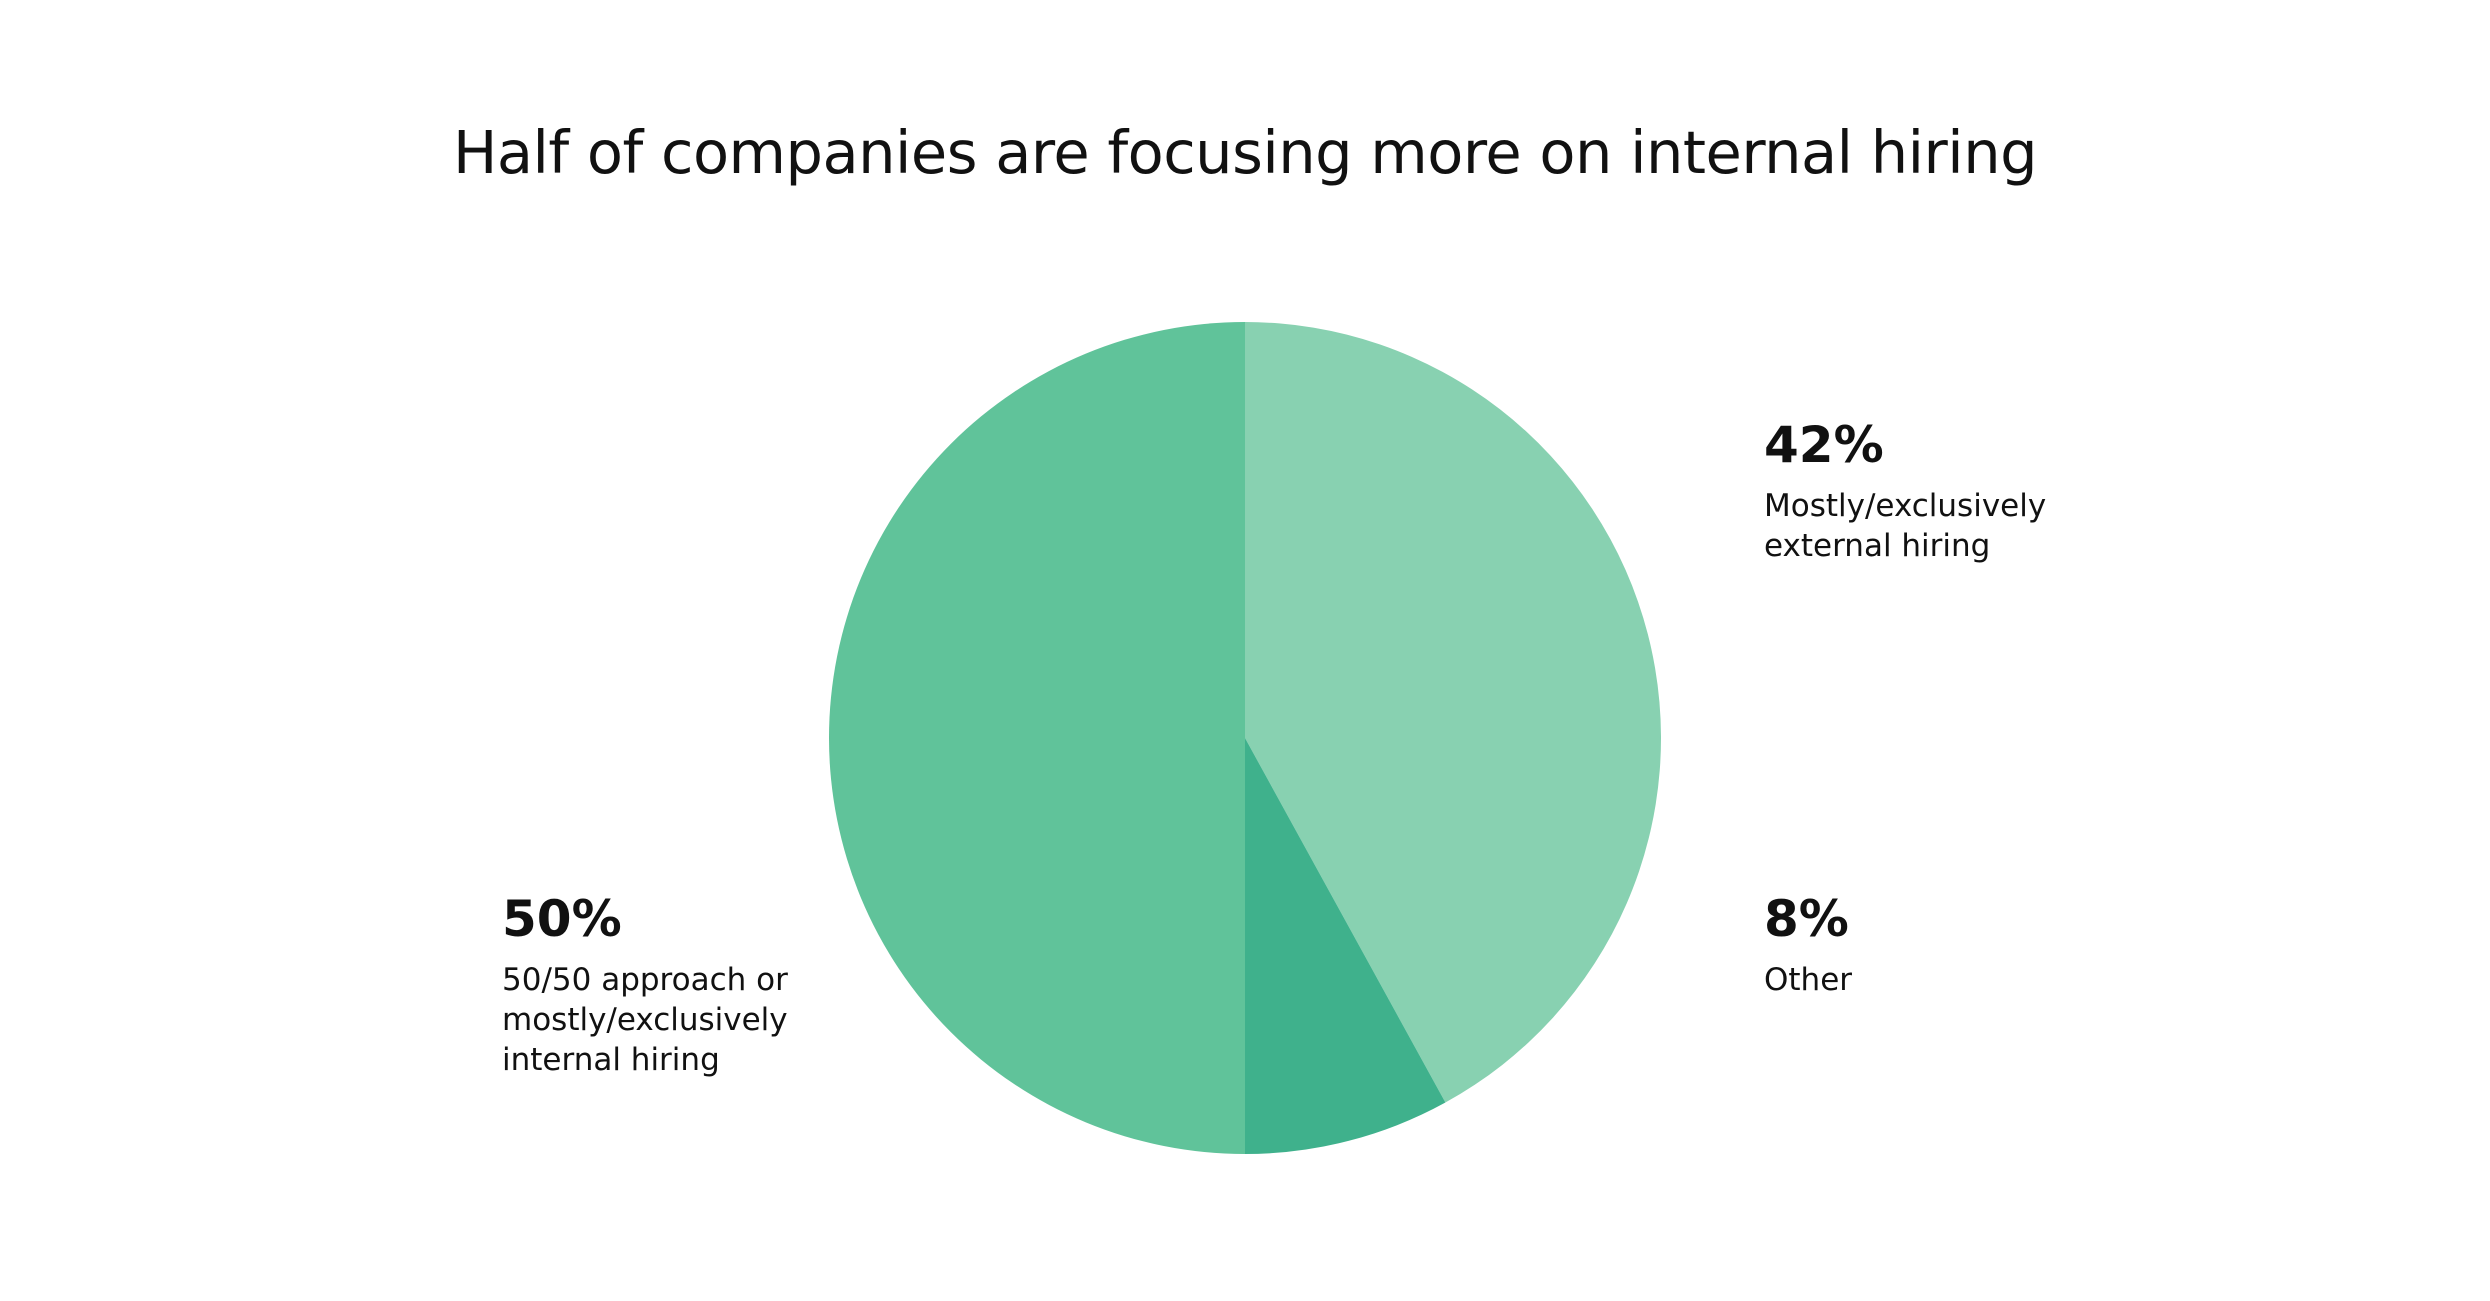  I want to click on slice-category-label: Mostly/exclusively external hiring, so click(1905, 526).